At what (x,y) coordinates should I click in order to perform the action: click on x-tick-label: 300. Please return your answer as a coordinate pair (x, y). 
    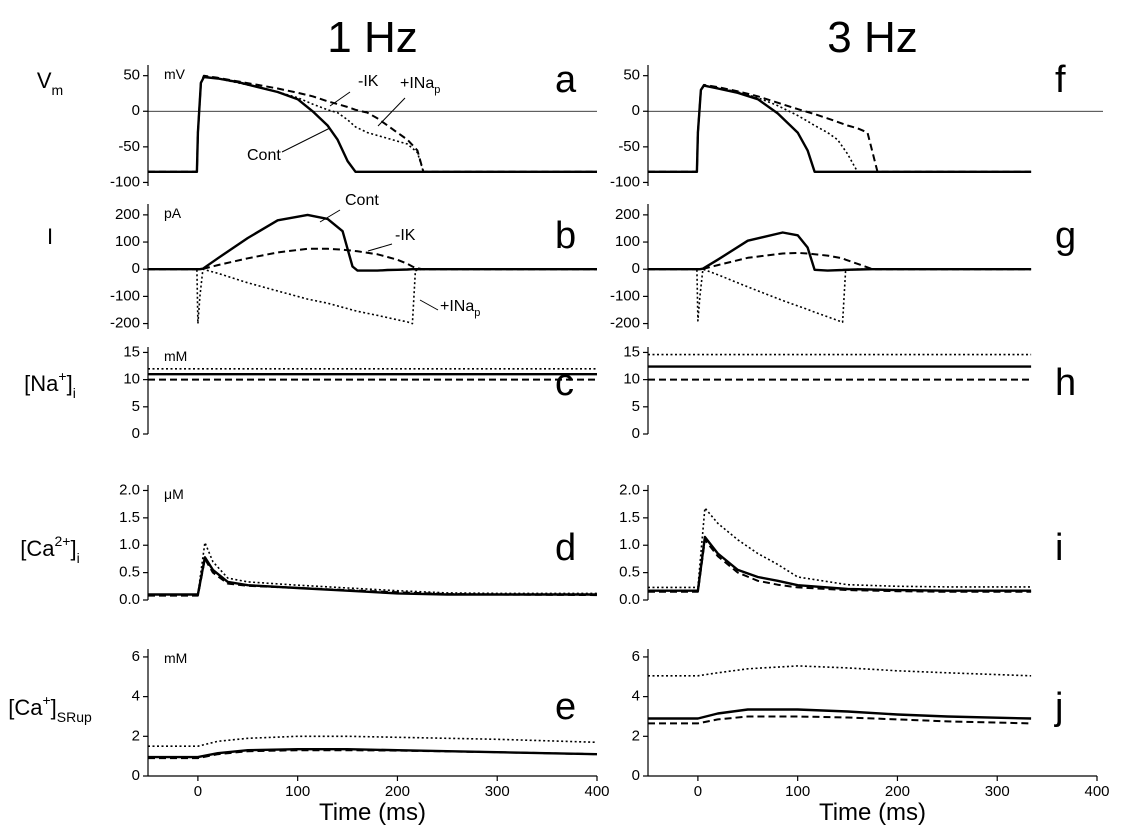
    Looking at the image, I should click on (497, 791).